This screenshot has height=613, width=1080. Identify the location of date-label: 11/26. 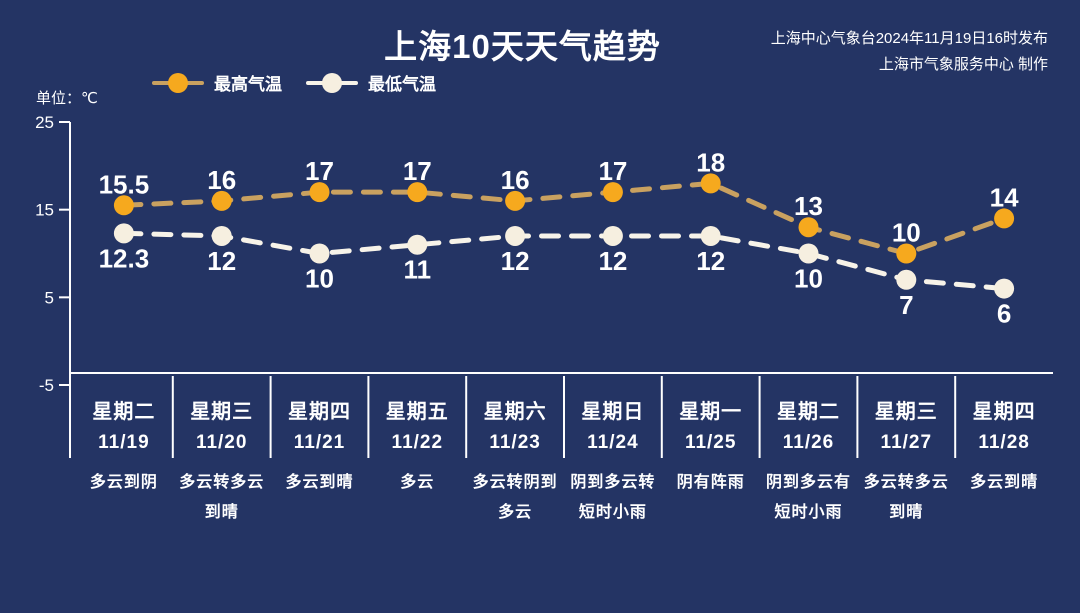
(809, 442).